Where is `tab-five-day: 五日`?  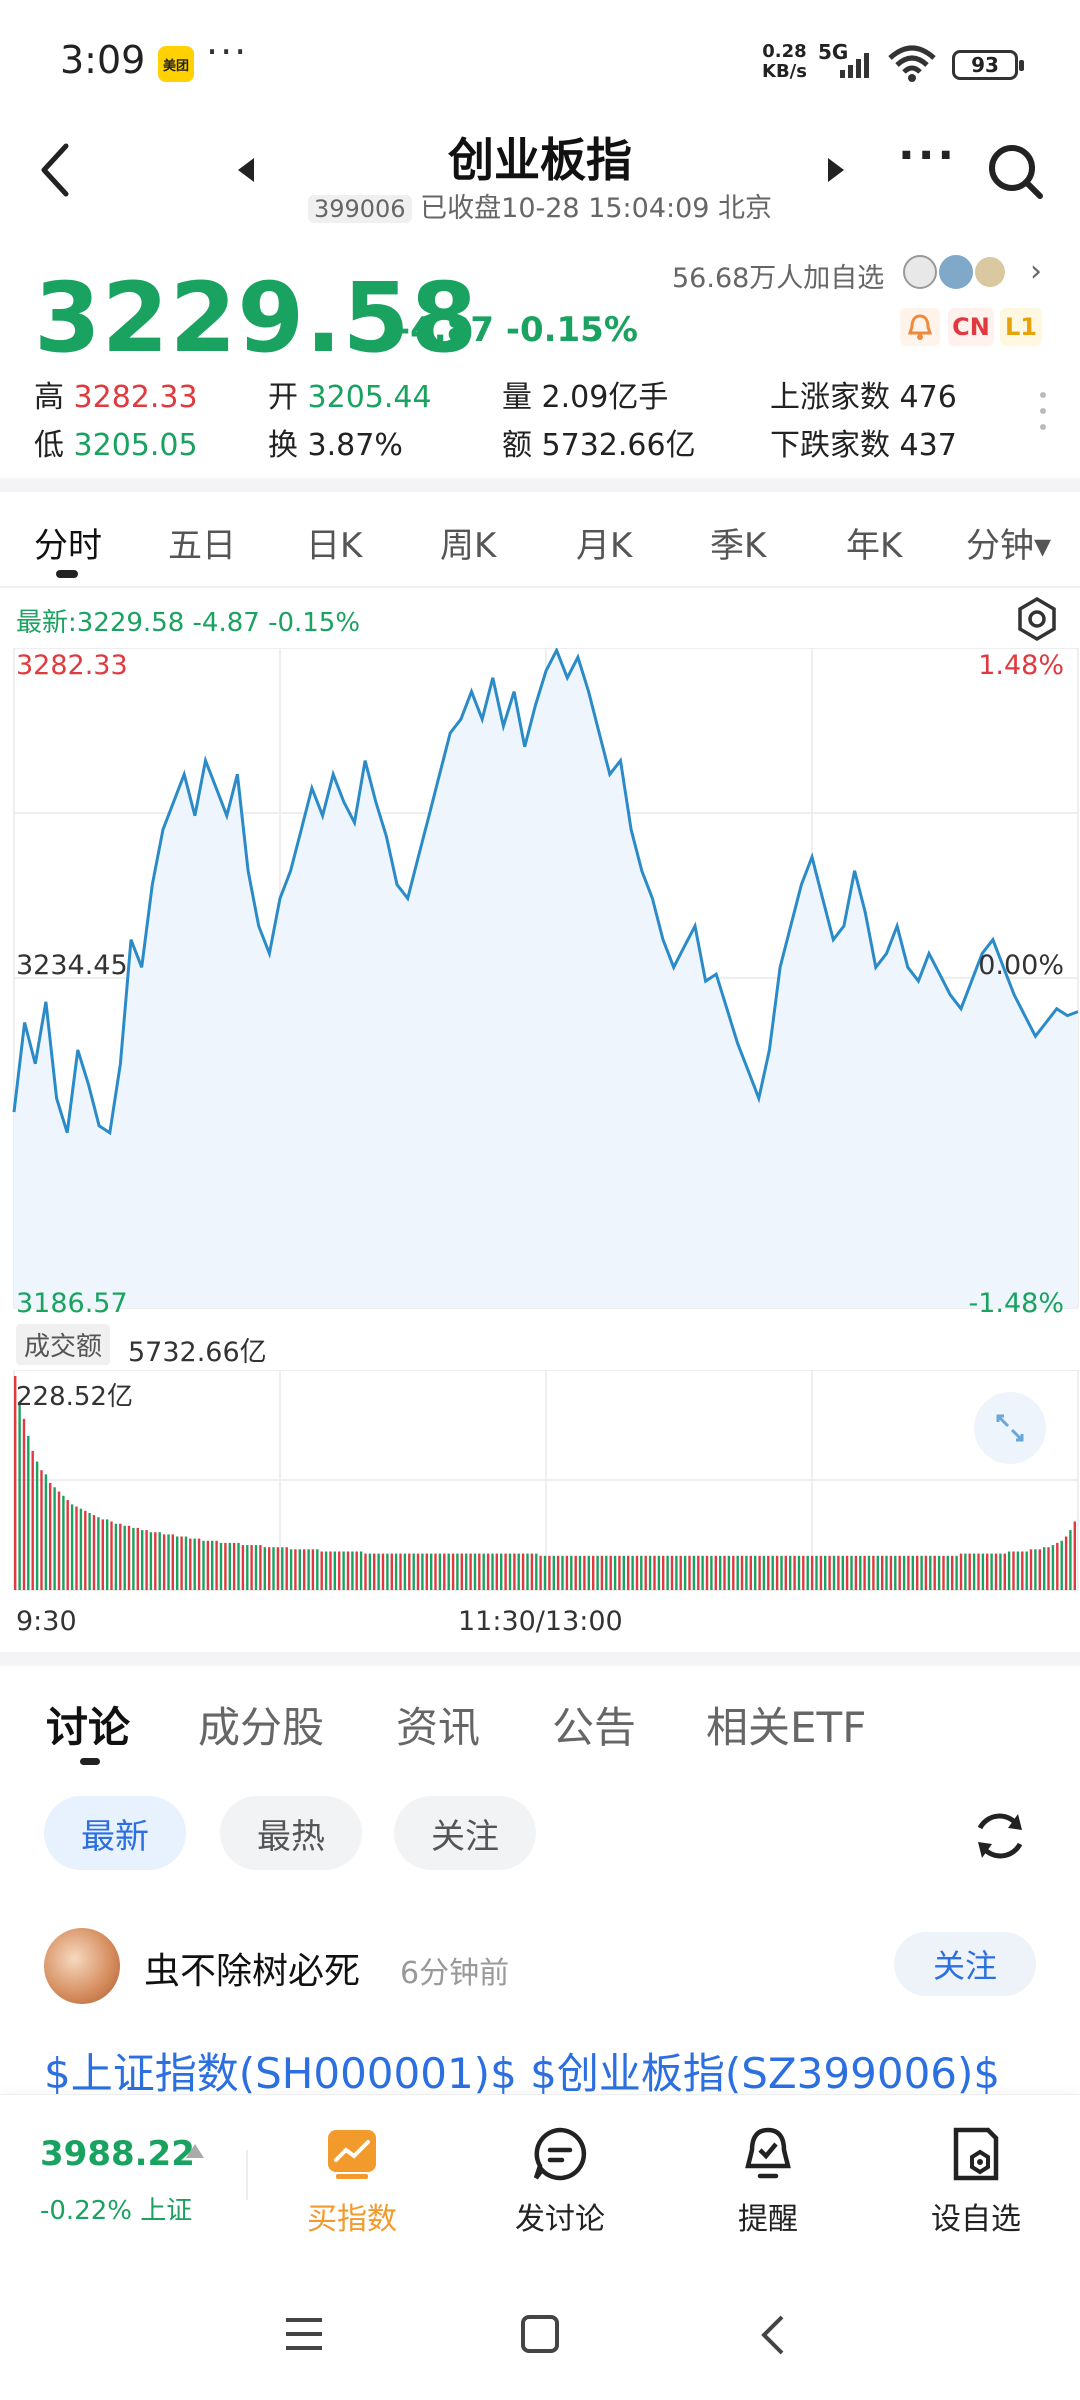 tab-five-day: 五日 is located at coordinates (202, 546).